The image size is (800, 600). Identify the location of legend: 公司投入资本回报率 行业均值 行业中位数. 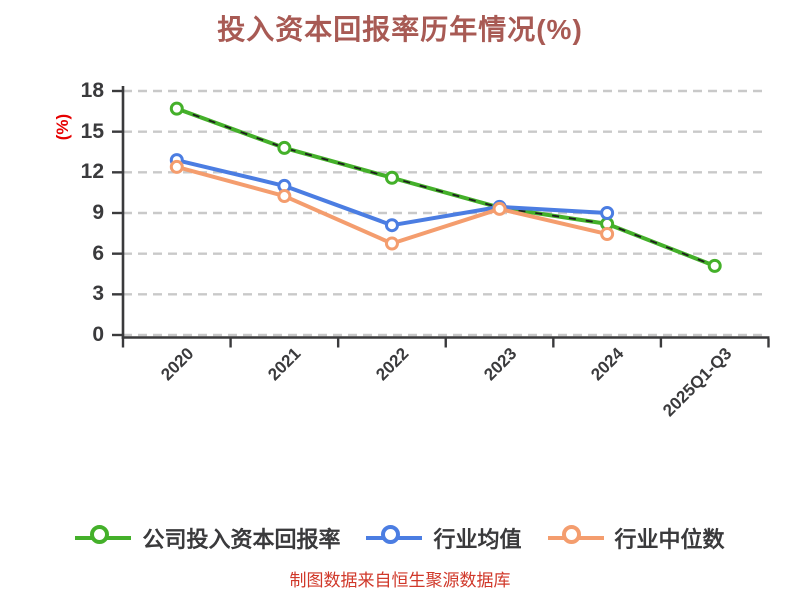
(400, 538).